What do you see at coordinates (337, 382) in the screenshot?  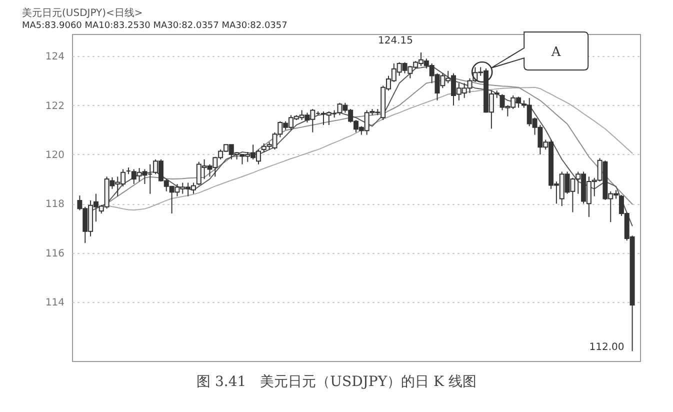 I see `caption: 图 3.41 美元日元（USDJPY）的日 K 线图` at bounding box center [337, 382].